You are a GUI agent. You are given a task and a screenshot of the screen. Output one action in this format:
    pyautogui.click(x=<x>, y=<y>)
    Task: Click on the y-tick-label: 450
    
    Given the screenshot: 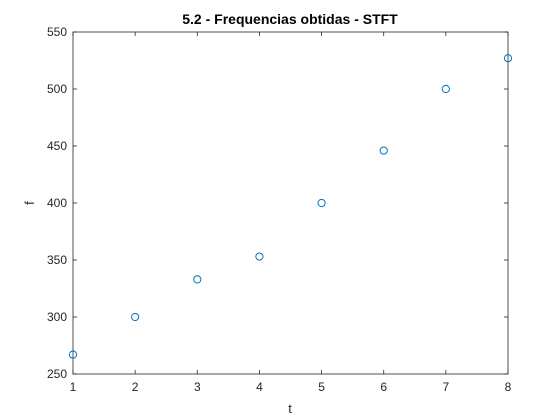 What is the action you would take?
    pyautogui.click(x=57, y=146)
    